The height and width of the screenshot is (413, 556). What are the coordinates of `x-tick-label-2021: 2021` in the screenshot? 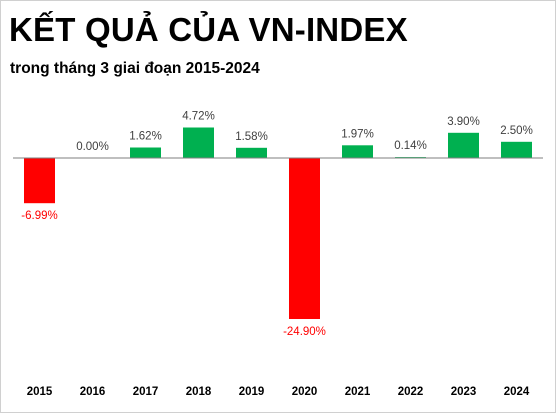 It's located at (358, 392).